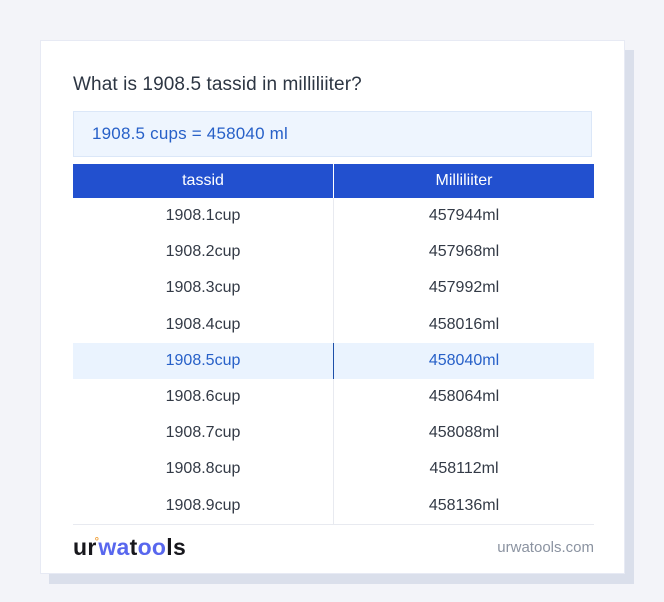 The height and width of the screenshot is (602, 664). Describe the element at coordinates (203, 216) in the screenshot. I see `cup-cell: 1908.1cup` at that location.